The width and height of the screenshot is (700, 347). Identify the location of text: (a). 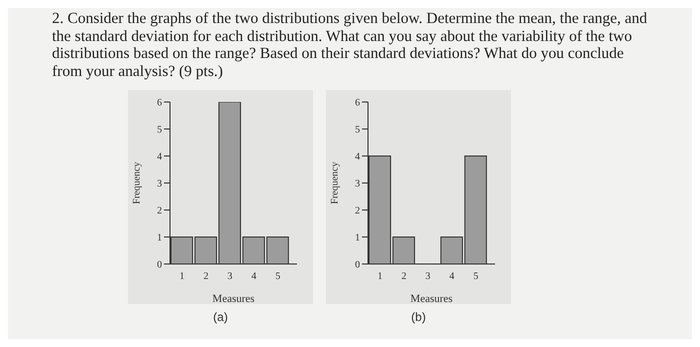
(220, 317).